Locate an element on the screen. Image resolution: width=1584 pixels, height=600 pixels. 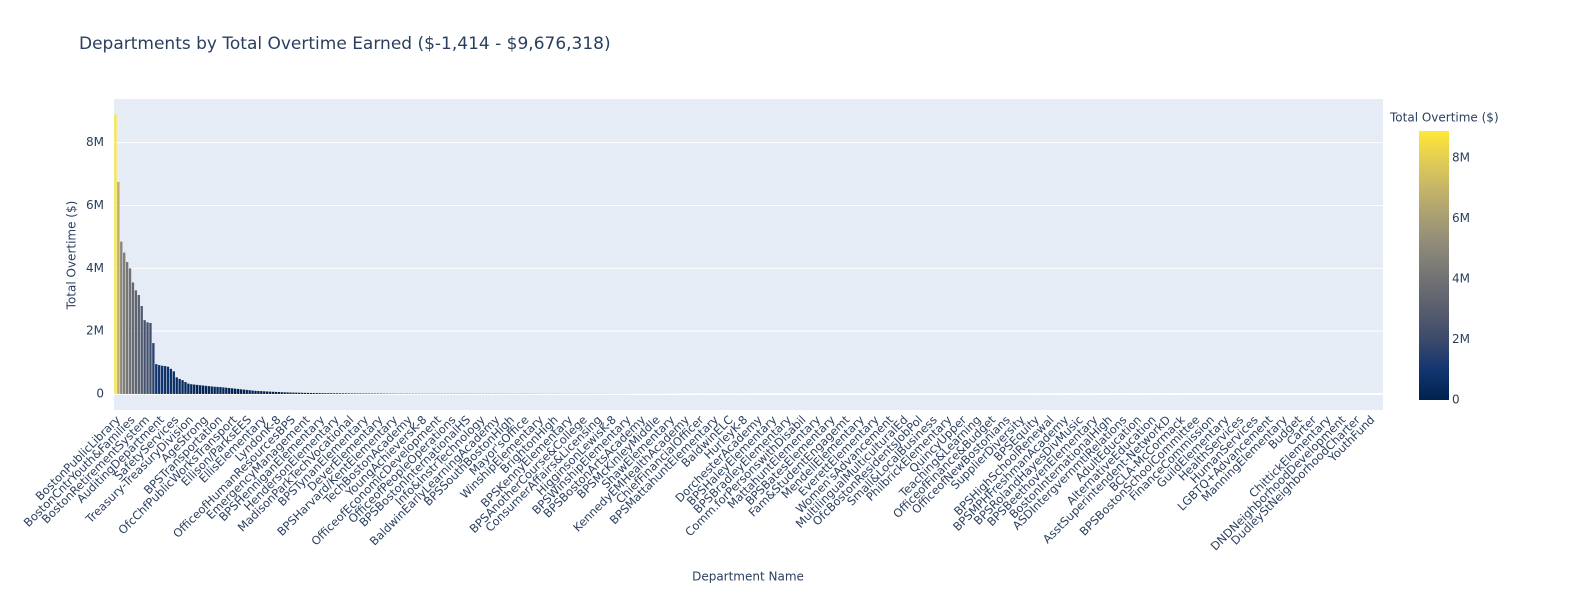
y-tick-label: 8M is located at coordinates (95, 142).